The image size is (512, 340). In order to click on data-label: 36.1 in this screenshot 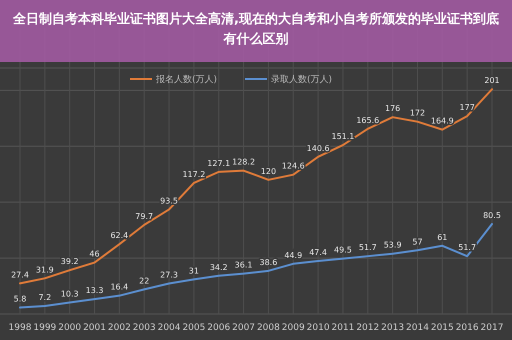, I will do `click(243, 265)`.